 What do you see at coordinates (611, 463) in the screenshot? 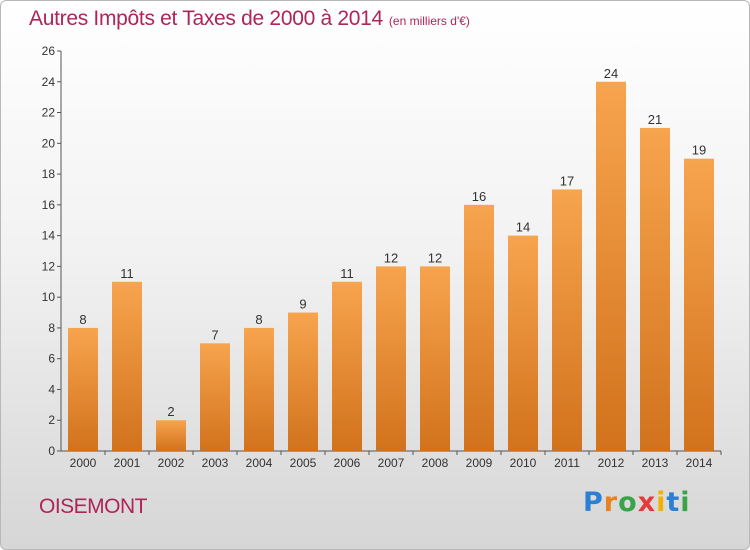
I see `x-tick-label: 2012` at bounding box center [611, 463].